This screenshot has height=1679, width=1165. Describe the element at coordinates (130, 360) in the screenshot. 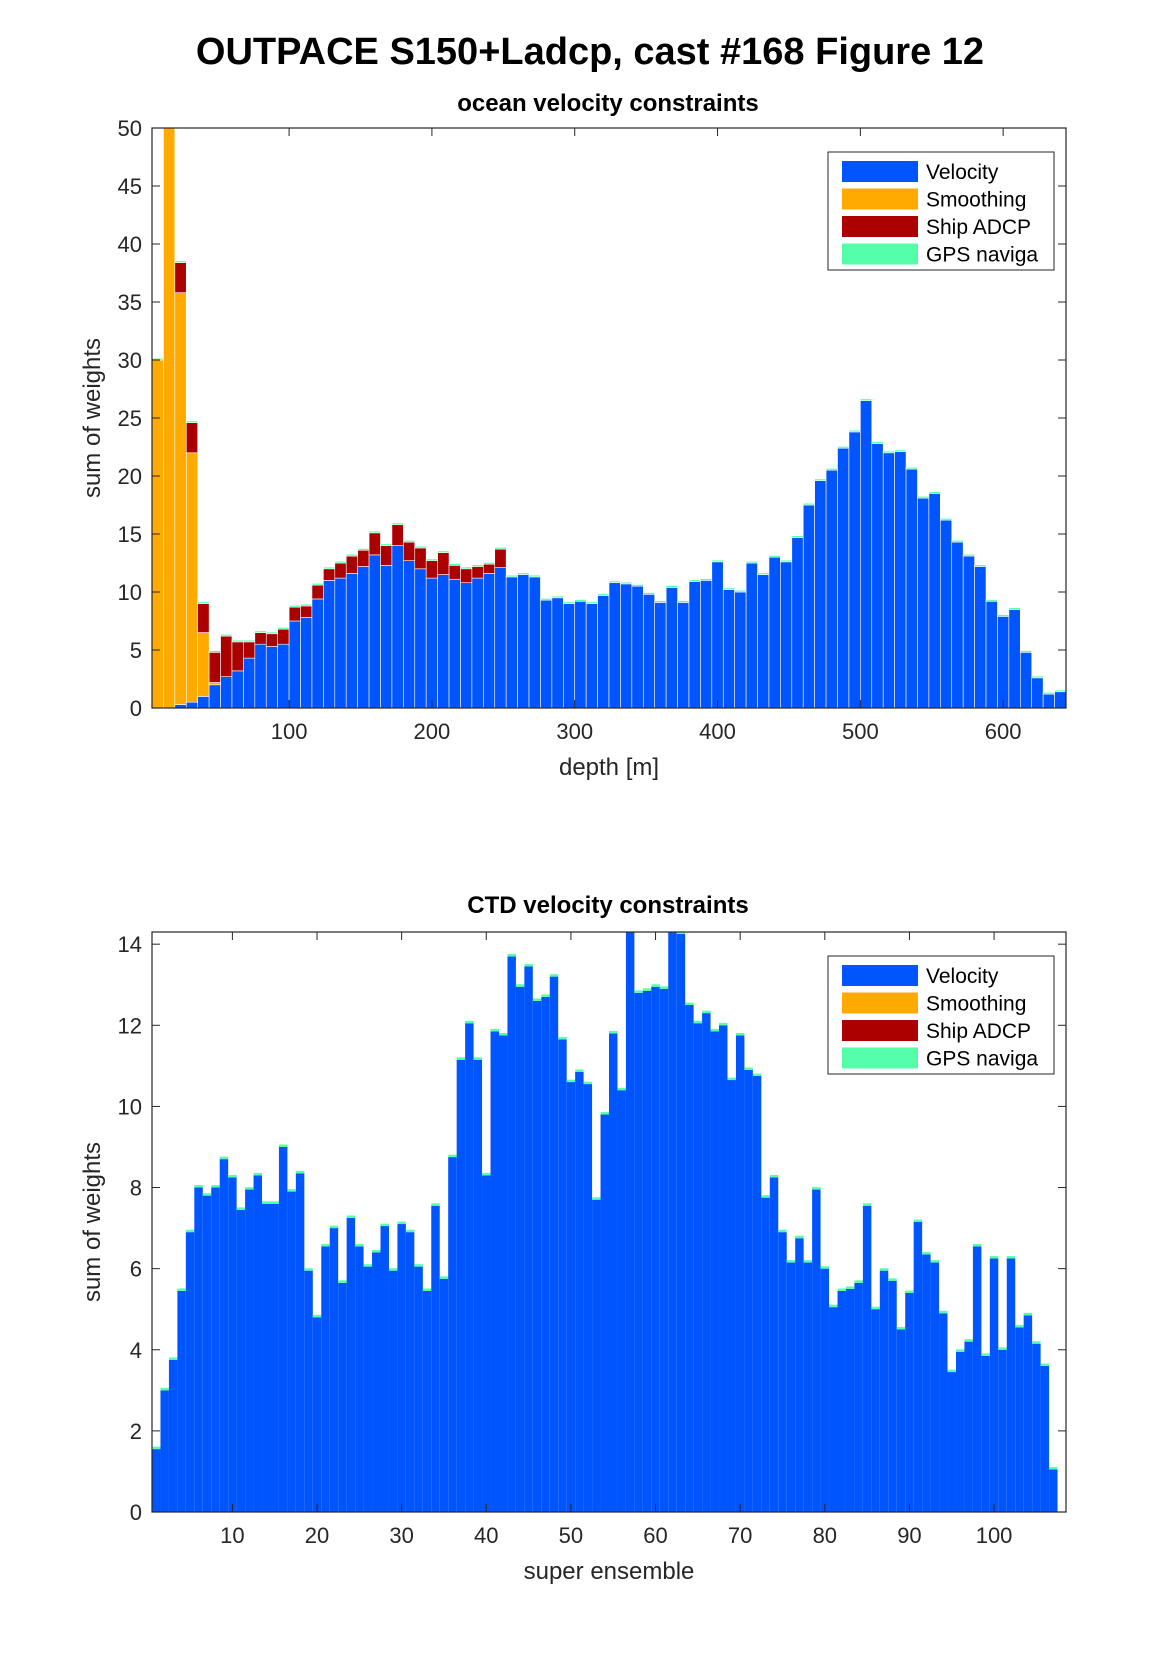

I see `y-tick-label: 30` at that location.